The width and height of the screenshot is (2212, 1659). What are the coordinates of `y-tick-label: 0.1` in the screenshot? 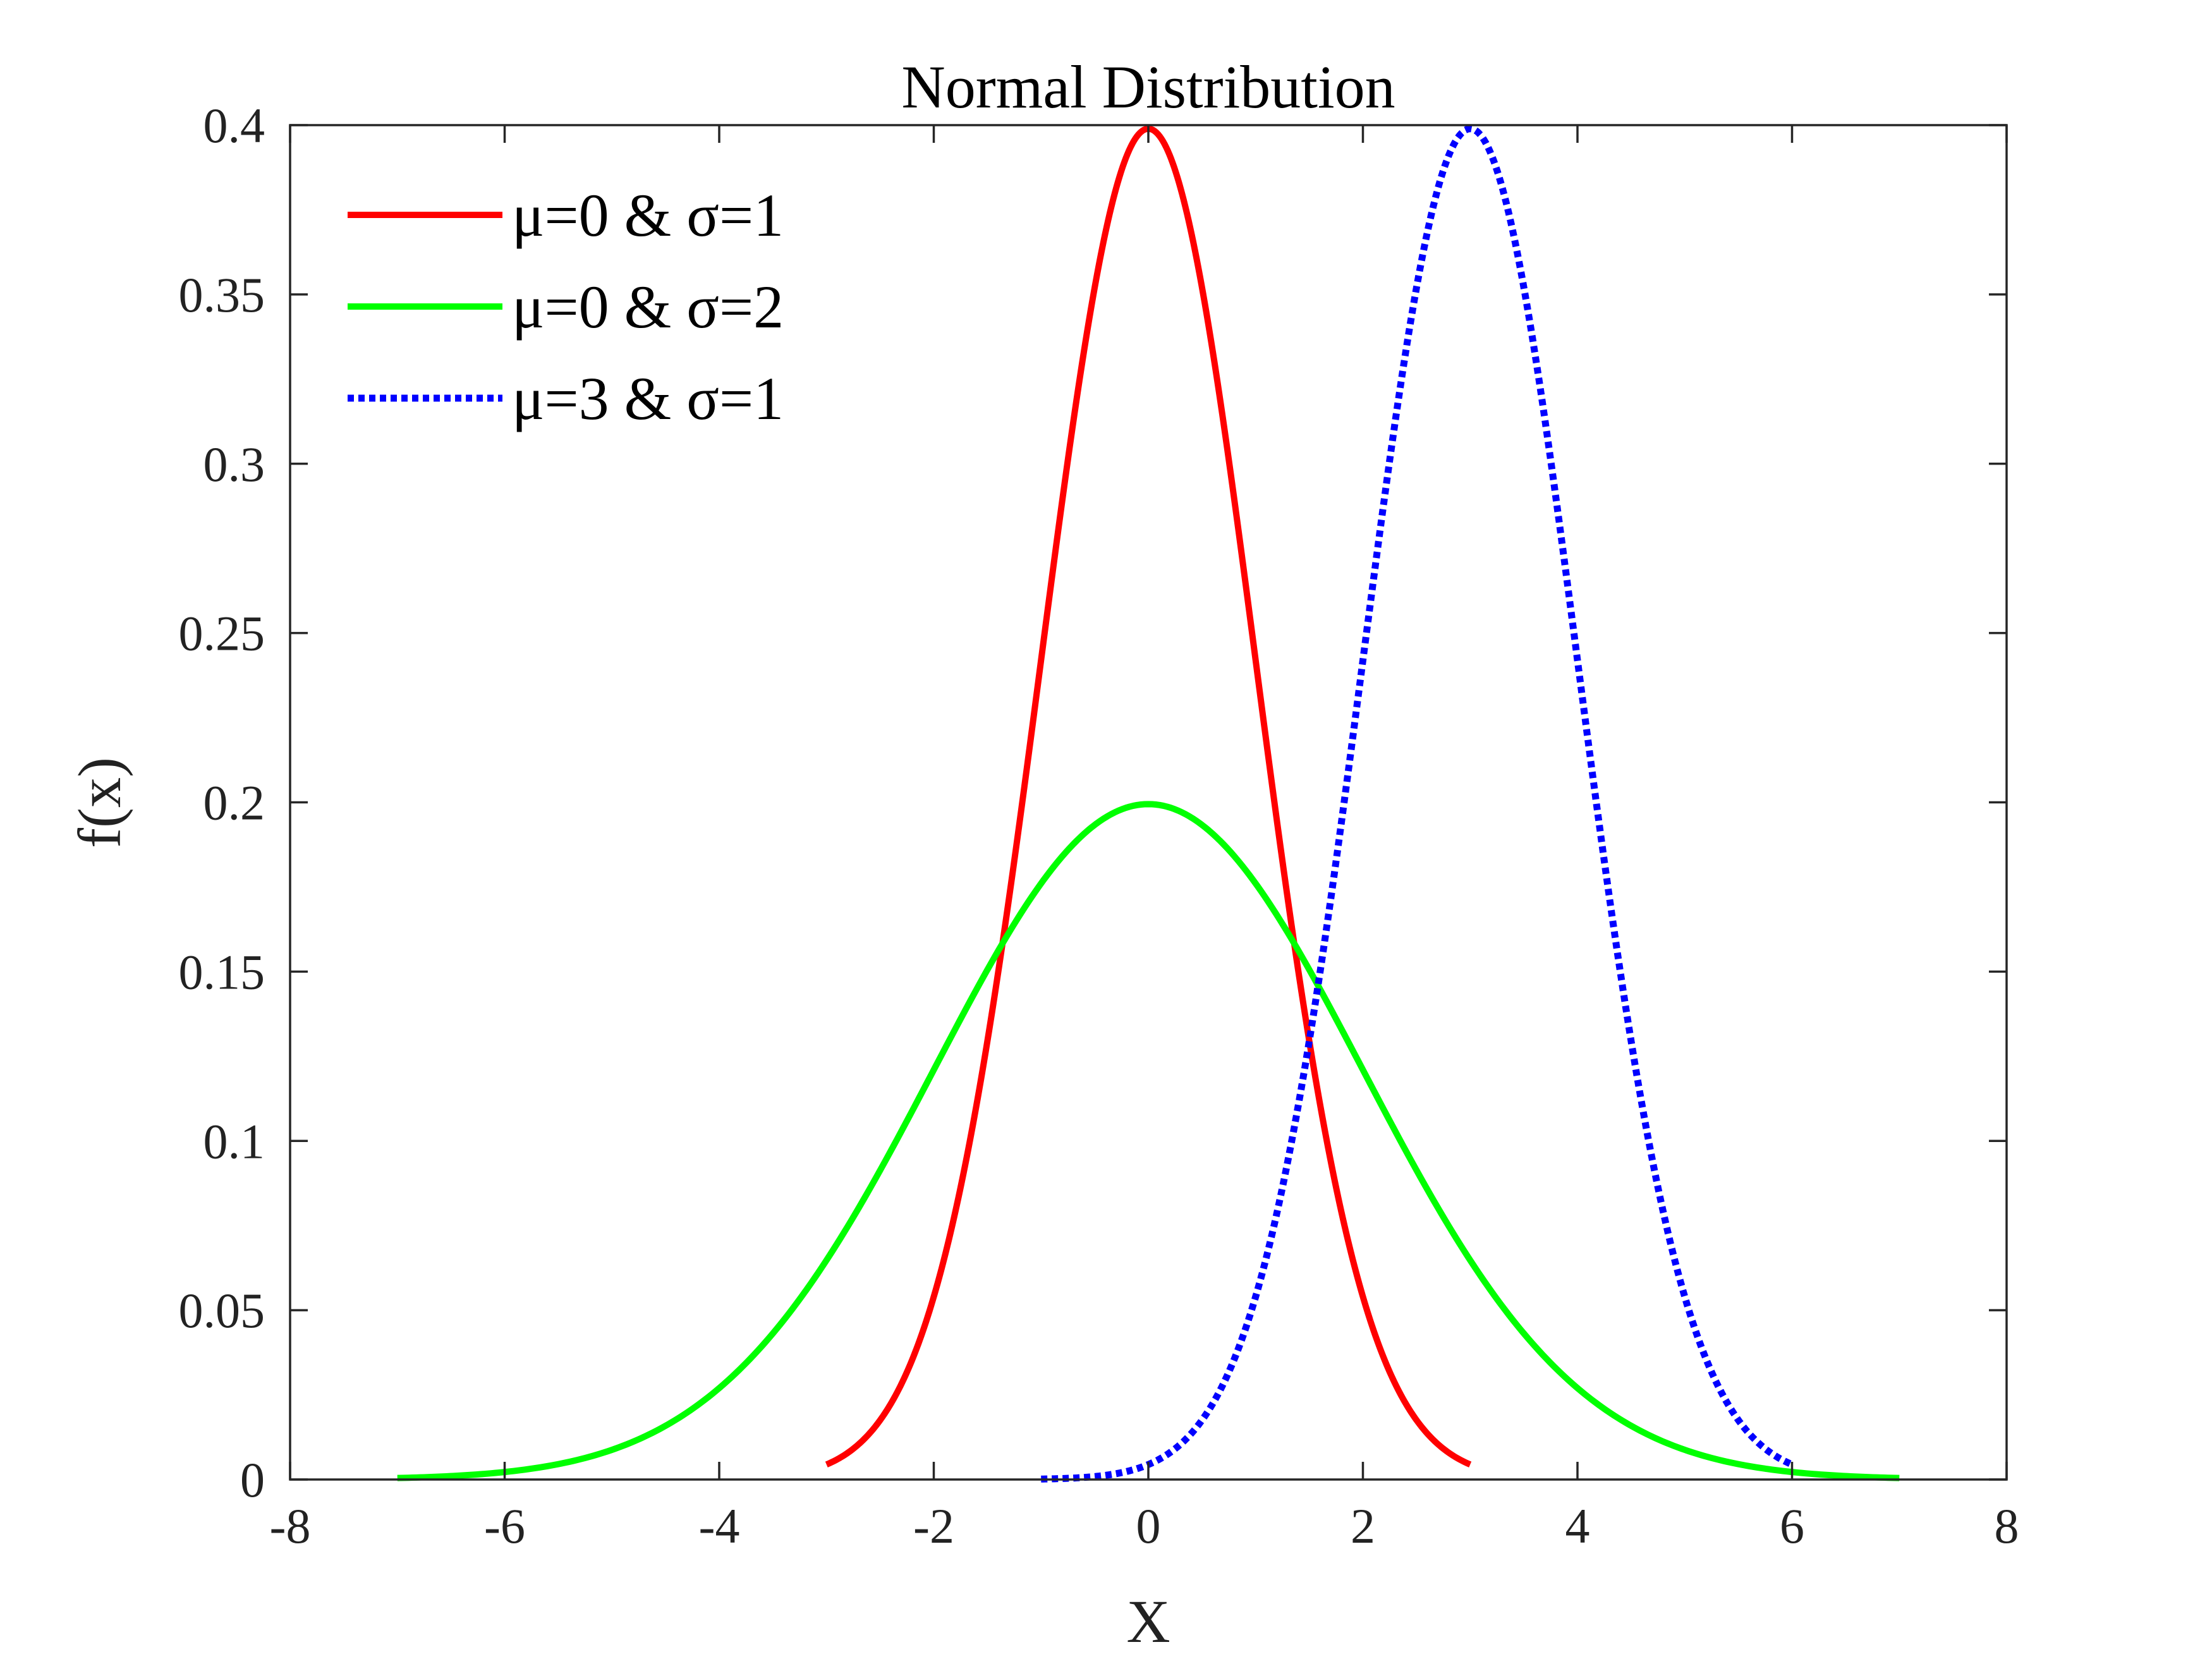 It's located at (234, 1141).